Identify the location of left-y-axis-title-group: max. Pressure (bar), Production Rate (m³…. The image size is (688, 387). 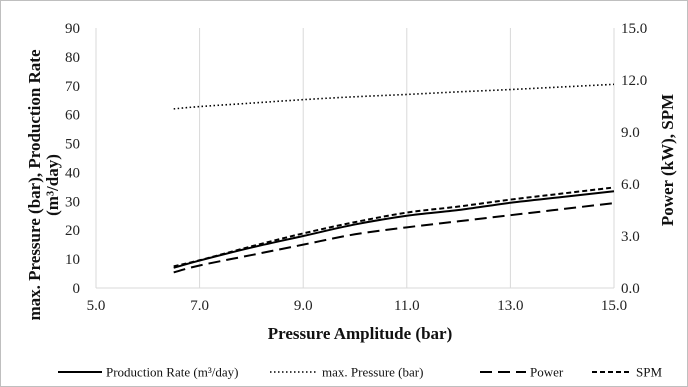
(43, 184).